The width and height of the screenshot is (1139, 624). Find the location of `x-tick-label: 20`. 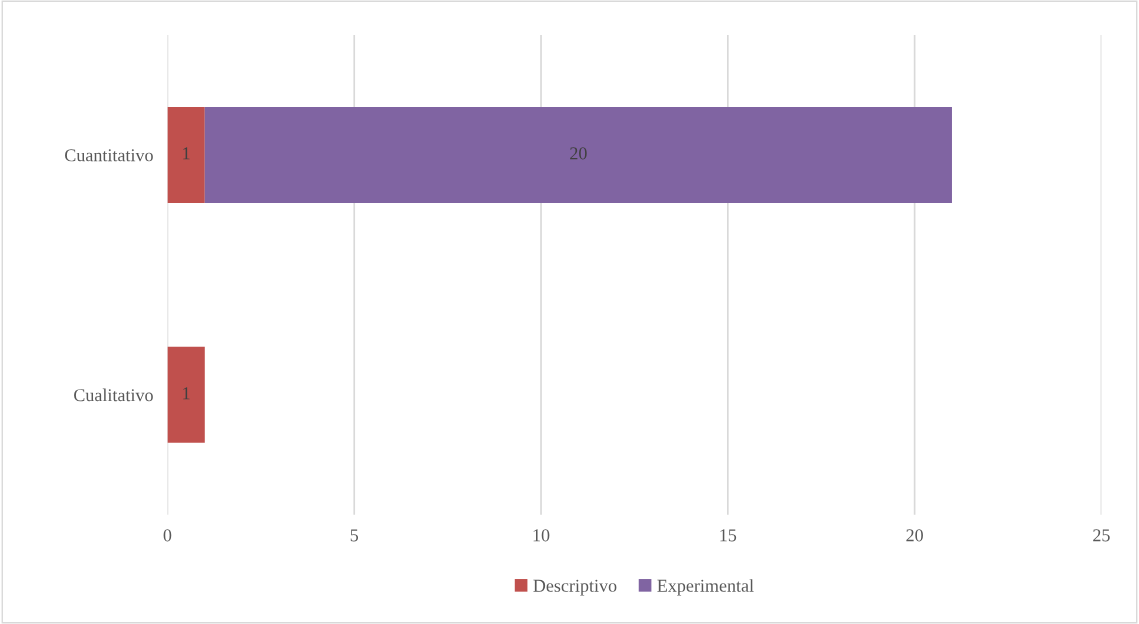

x-tick-label: 20 is located at coordinates (914, 535).